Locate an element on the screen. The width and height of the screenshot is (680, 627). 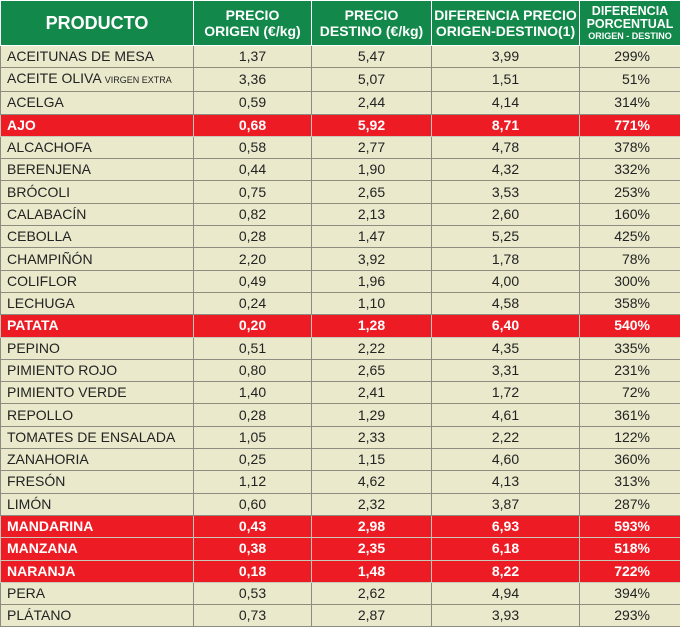
product-name: ACEITE OLIVA is located at coordinates (54, 78).